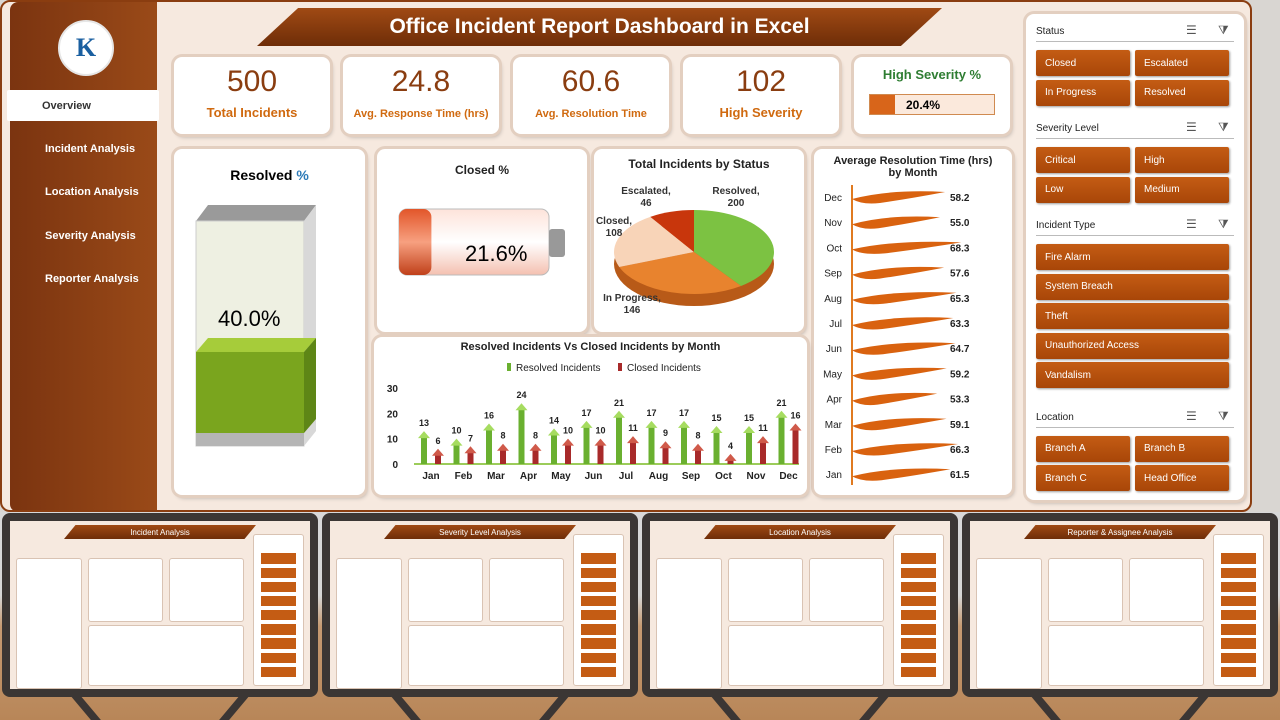 This screenshot has height=720, width=1280. What do you see at coordinates (256, 345) in the screenshot?
I see `resolved-fill-top` at bounding box center [256, 345].